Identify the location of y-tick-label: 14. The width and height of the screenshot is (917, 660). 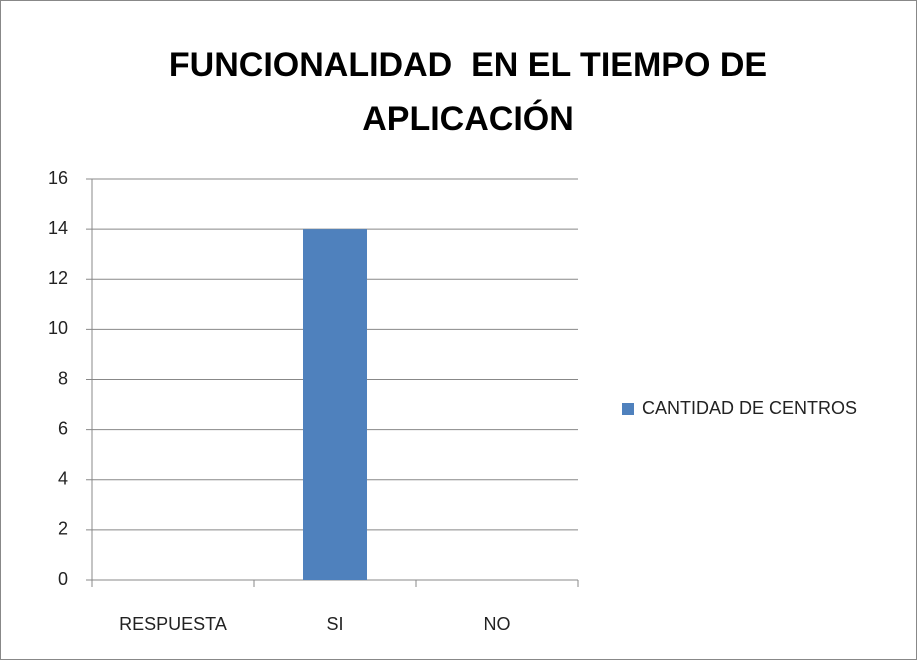
(58, 228).